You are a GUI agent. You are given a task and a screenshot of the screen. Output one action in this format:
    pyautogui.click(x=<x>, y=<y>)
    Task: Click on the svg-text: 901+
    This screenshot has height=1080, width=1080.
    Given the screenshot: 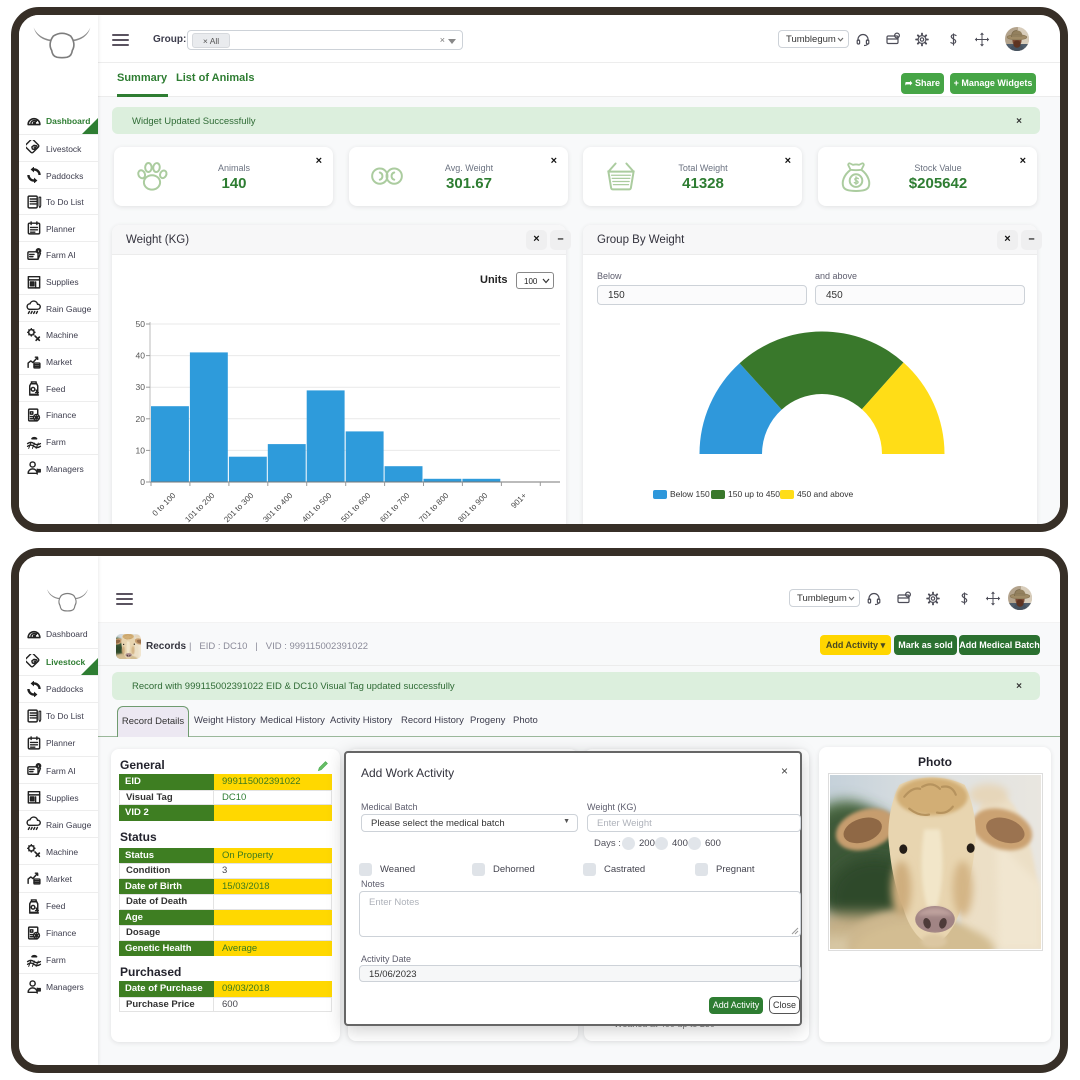 What is the action you would take?
    pyautogui.click(x=518, y=500)
    